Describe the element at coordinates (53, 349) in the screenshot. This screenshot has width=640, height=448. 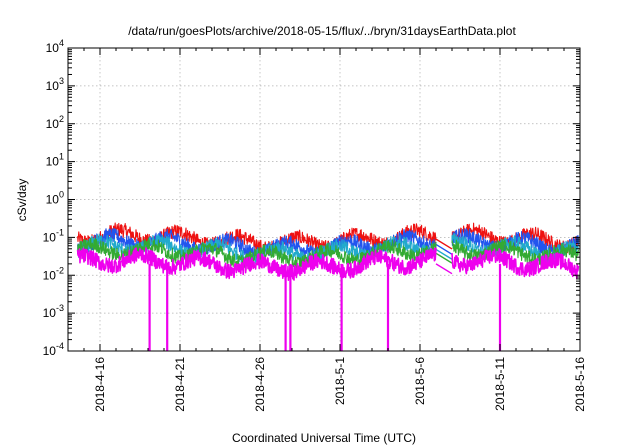
I see `y-tick-label: 10⁻⁴` at that location.